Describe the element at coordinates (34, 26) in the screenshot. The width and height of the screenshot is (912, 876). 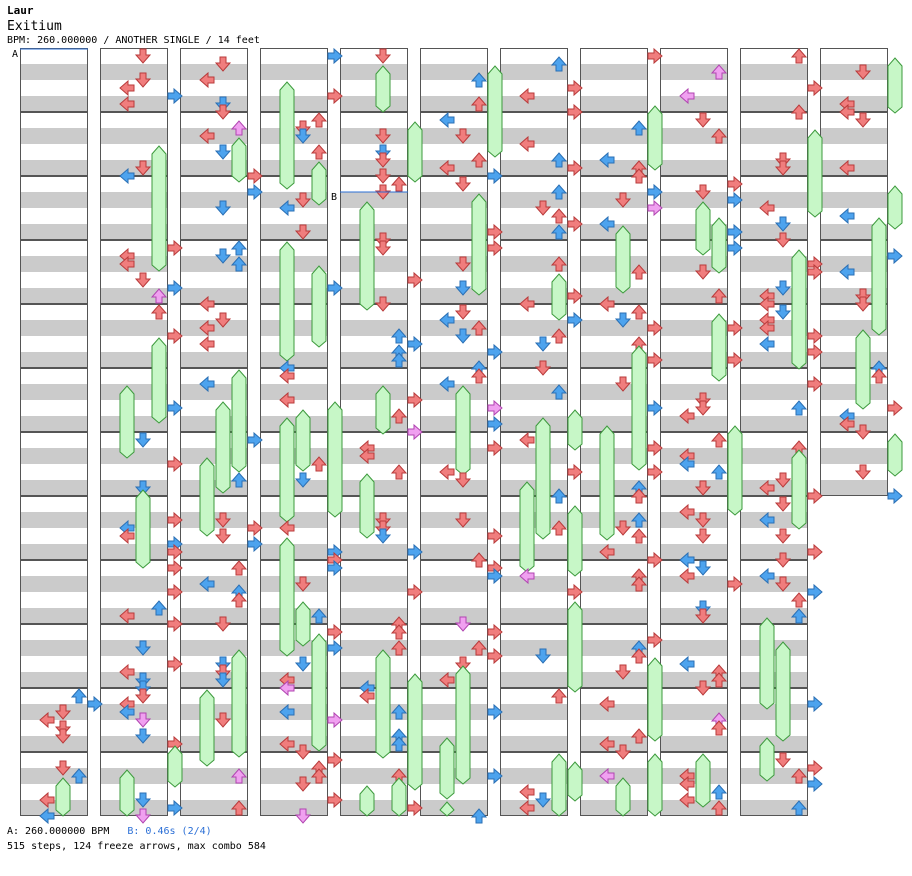
I see `song-title: Exitium` at that location.